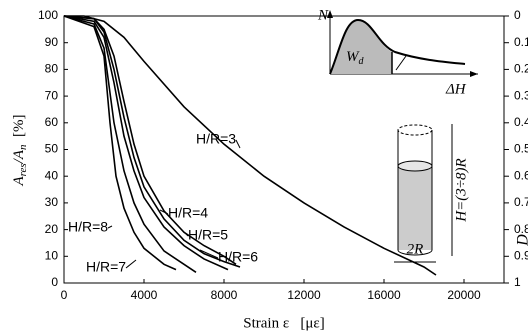  I want to click on inset-y-label: N, so click(323, 15).